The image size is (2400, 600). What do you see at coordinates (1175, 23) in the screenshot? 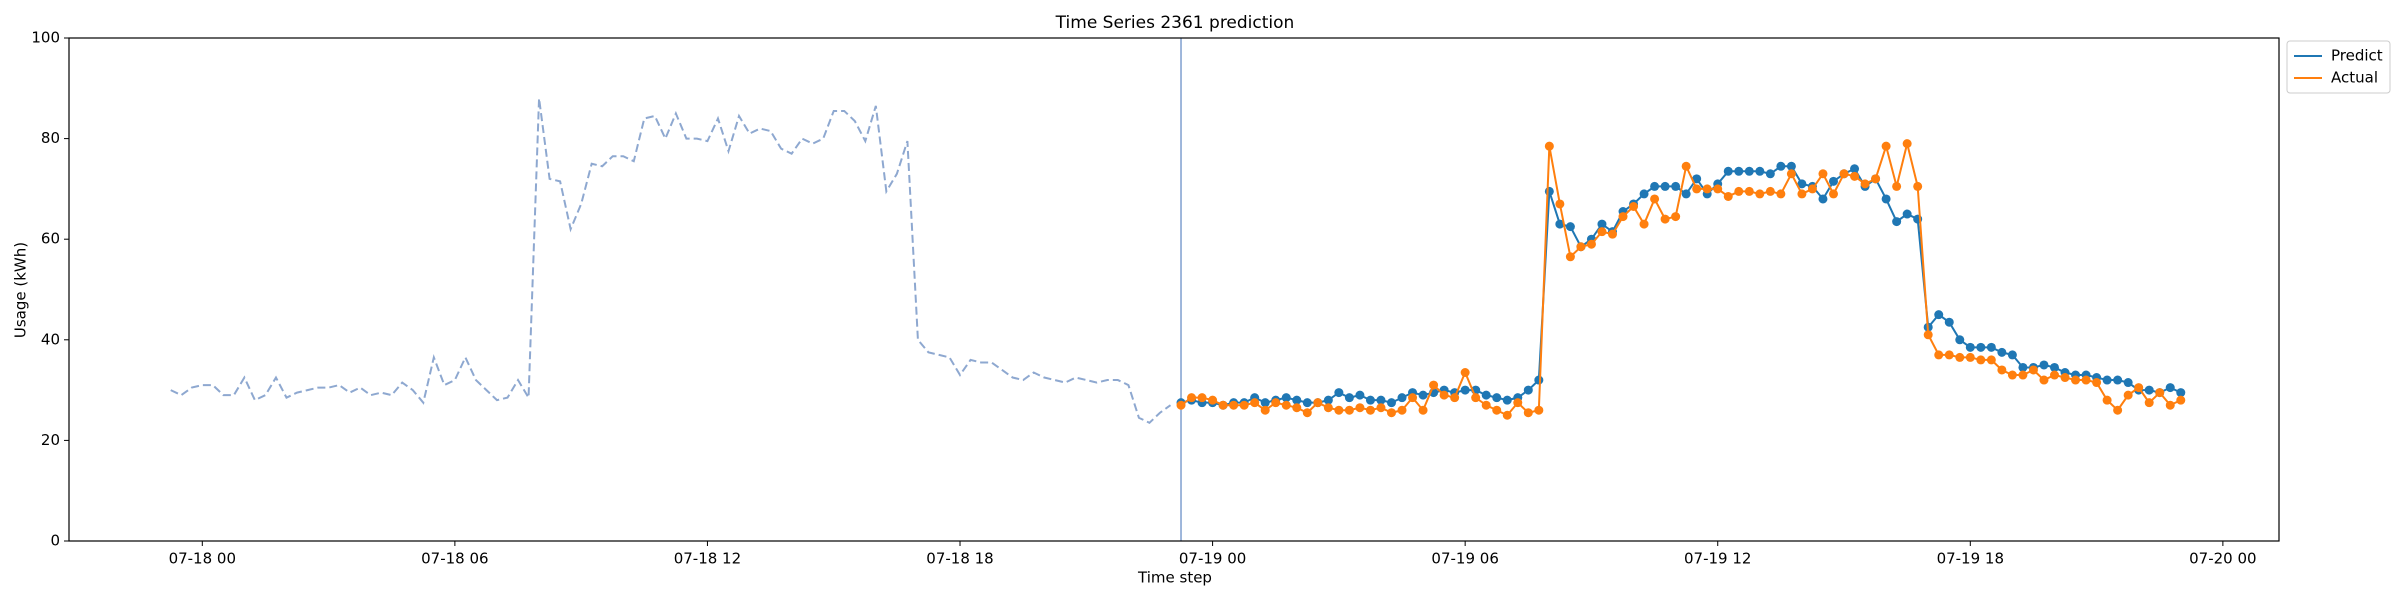
I see `chart-title: Time Series 2361 prediction` at bounding box center [1175, 23].